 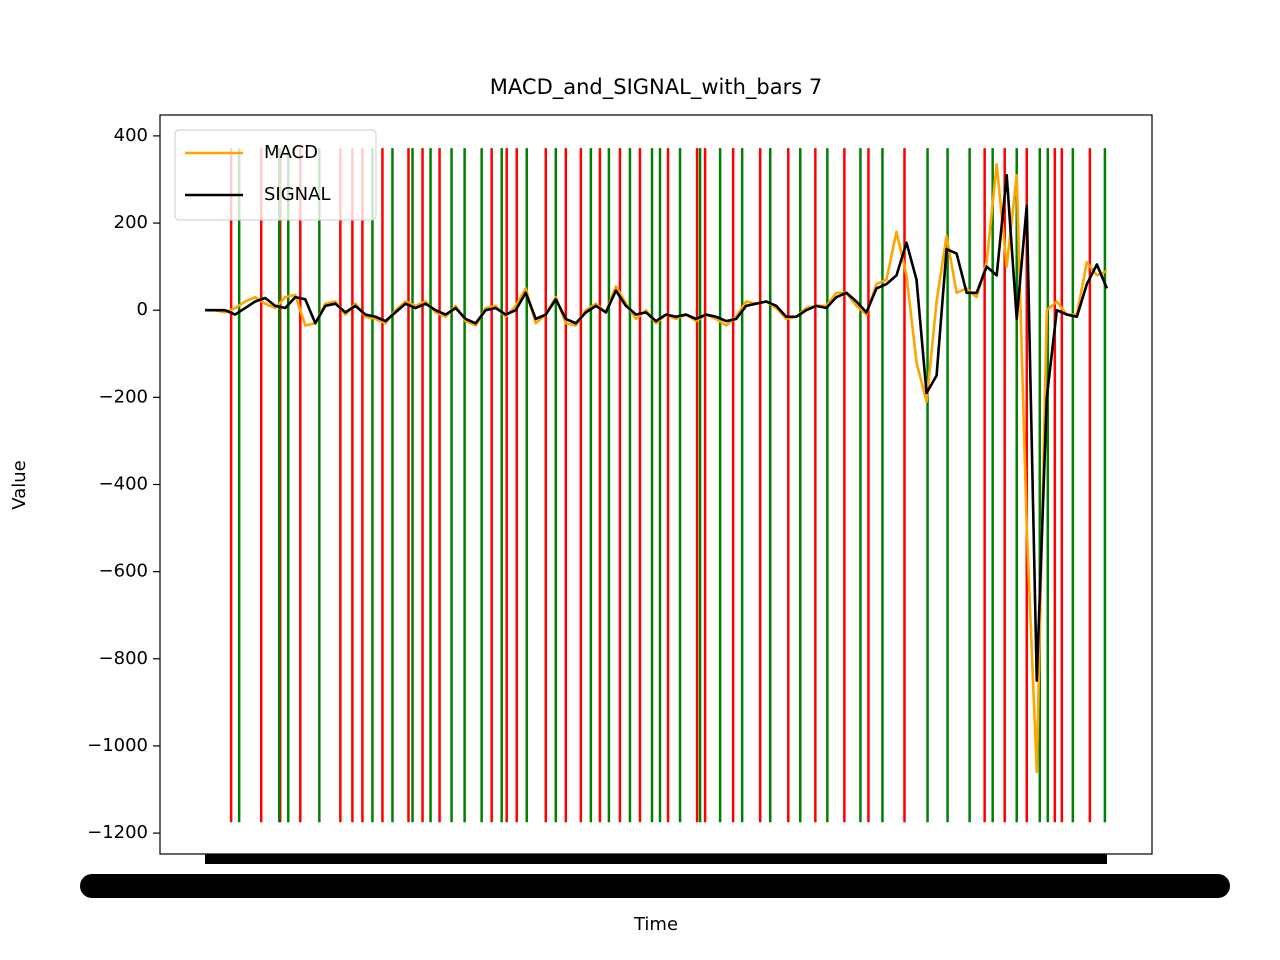 What do you see at coordinates (123, 658) in the screenshot?
I see `y-tick-label: −800` at bounding box center [123, 658].